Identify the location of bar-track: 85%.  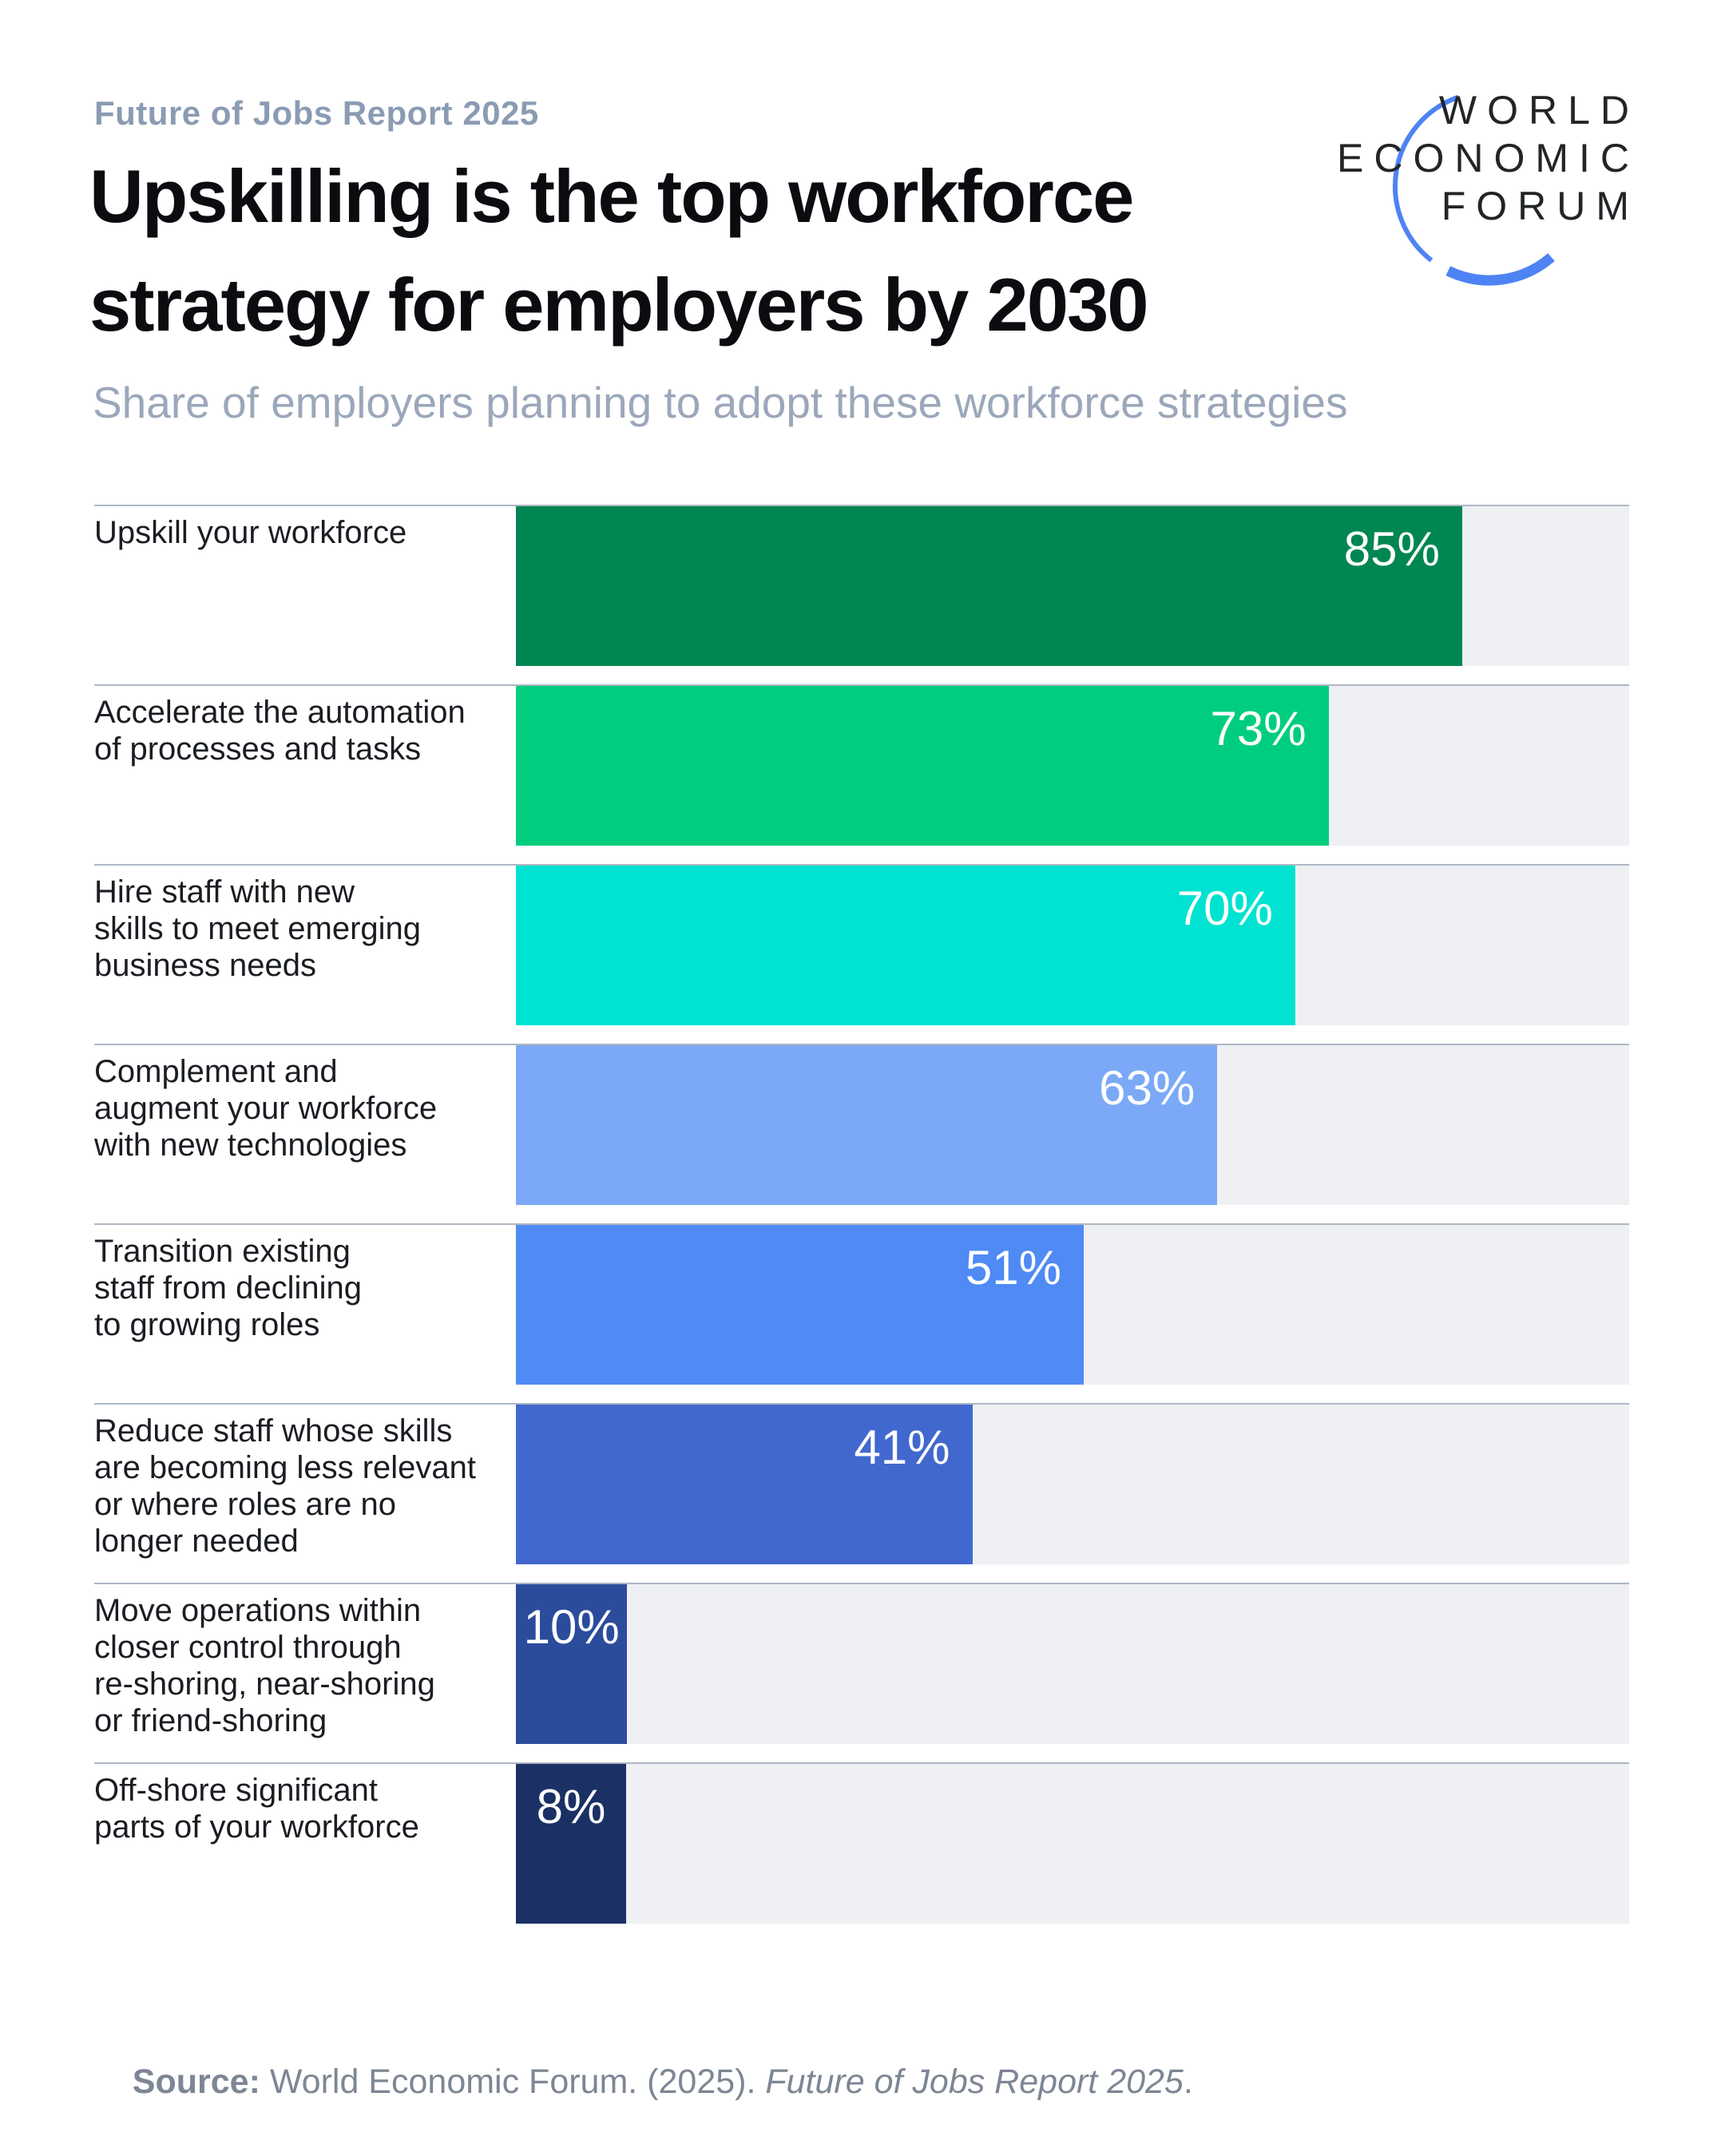
(1072, 586).